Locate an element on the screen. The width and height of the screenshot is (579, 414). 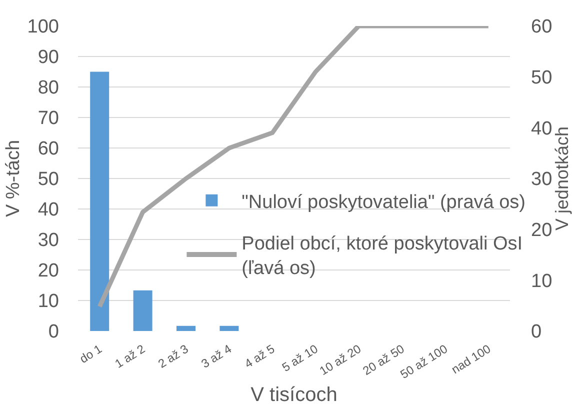
legend-label: Podiel obcí, ktoré poskytovali OsI (ľavá os) is located at coordinates (382, 257).